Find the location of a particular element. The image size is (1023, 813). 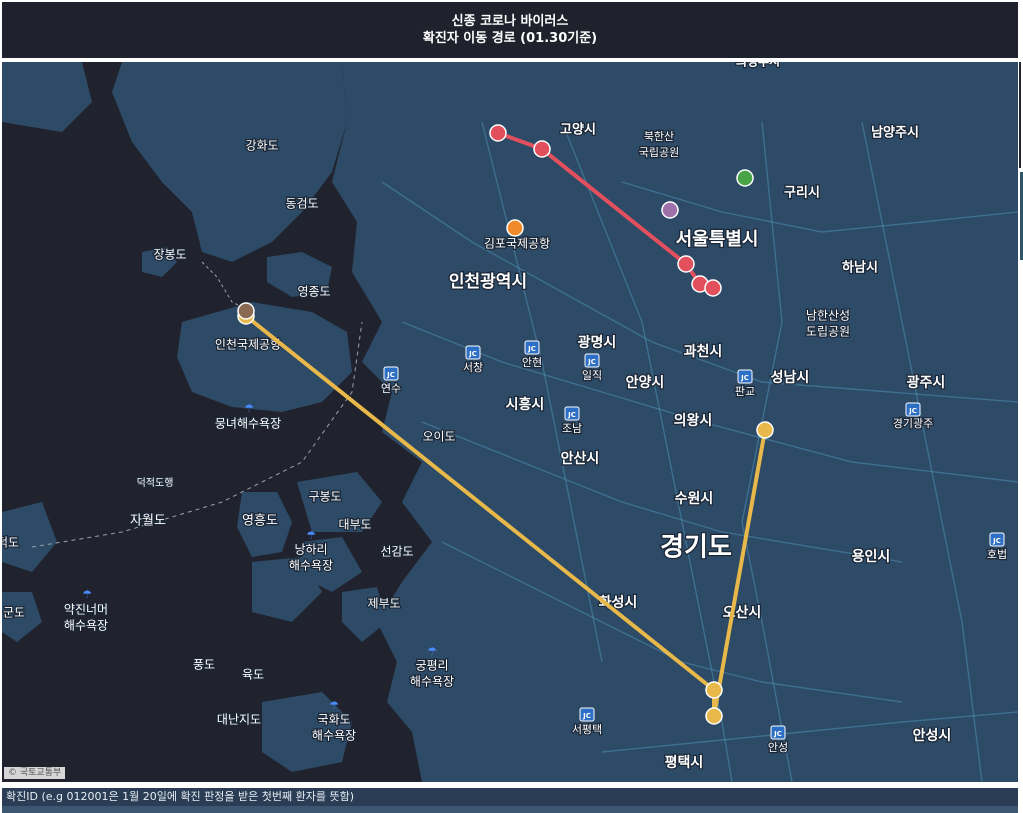

place-label-gukhwa2: 해수욕장 is located at coordinates (334, 736).